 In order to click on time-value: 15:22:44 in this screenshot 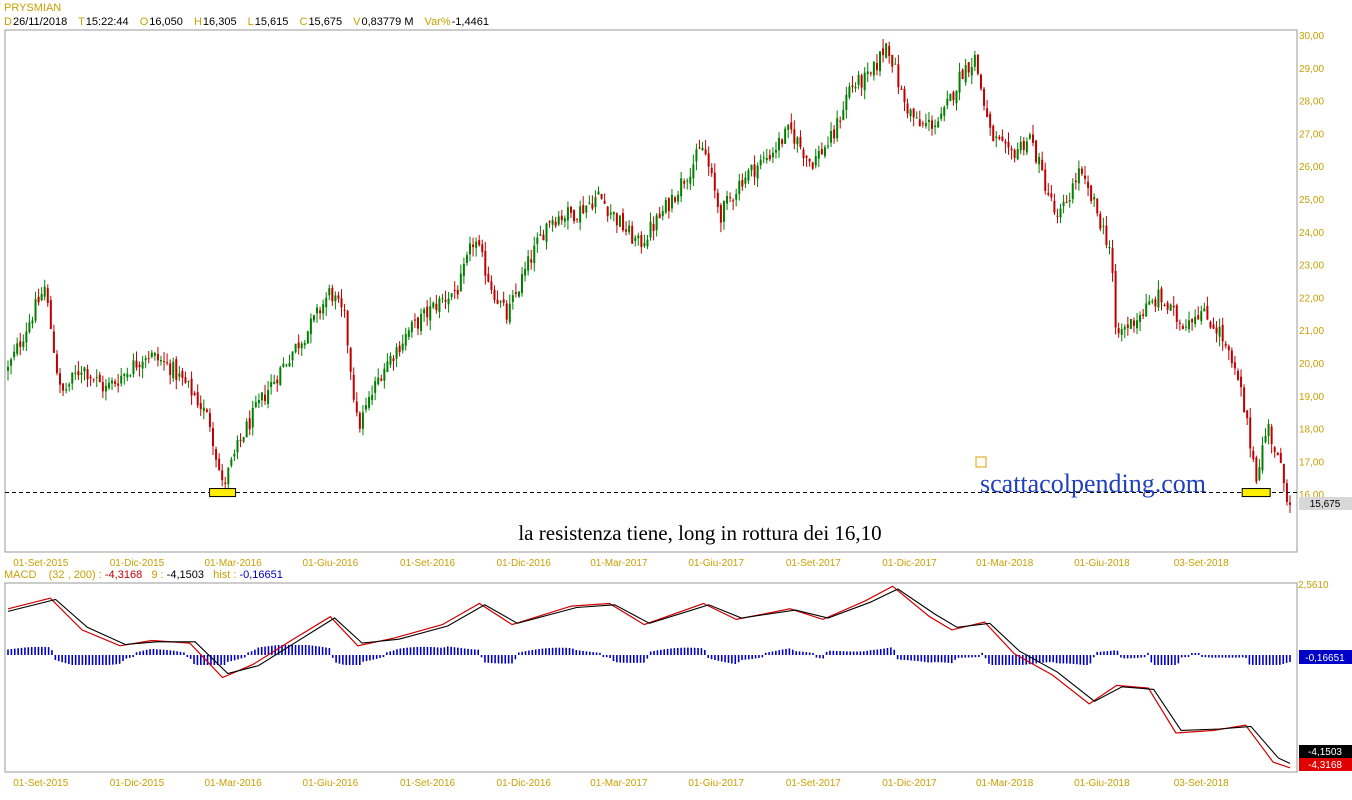, I will do `click(107, 22)`.